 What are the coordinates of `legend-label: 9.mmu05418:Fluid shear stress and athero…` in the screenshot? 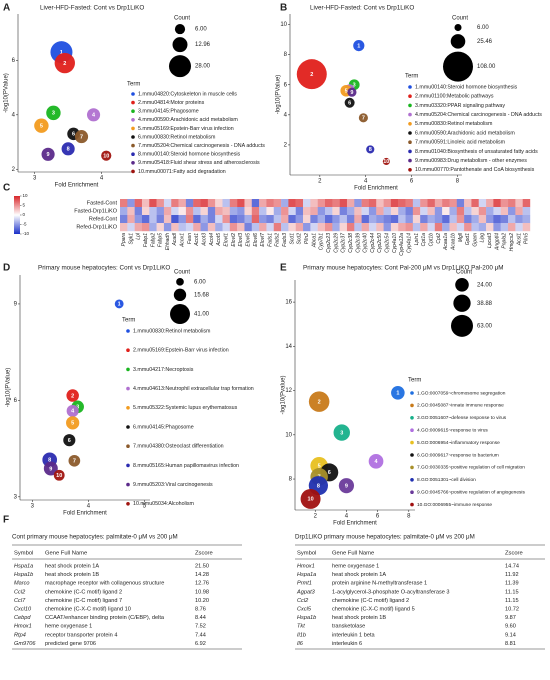 It's located at (199, 163).